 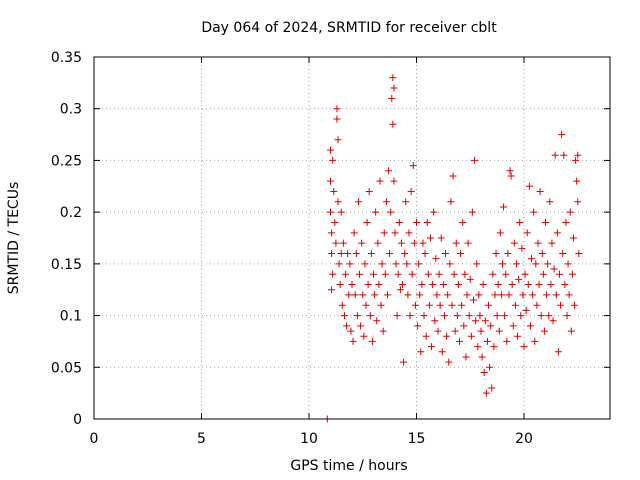 What do you see at coordinates (77, 420) in the screenshot?
I see `y-tick-label: 0` at bounding box center [77, 420].